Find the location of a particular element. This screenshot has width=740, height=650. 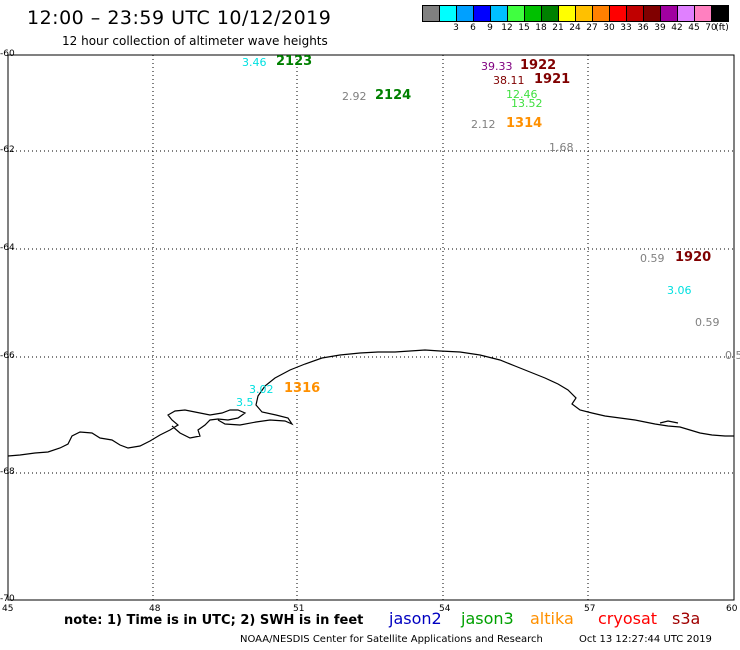

generation-timestamp: Oct 13 12:27:44 UTC 2019 is located at coordinates (645, 639).